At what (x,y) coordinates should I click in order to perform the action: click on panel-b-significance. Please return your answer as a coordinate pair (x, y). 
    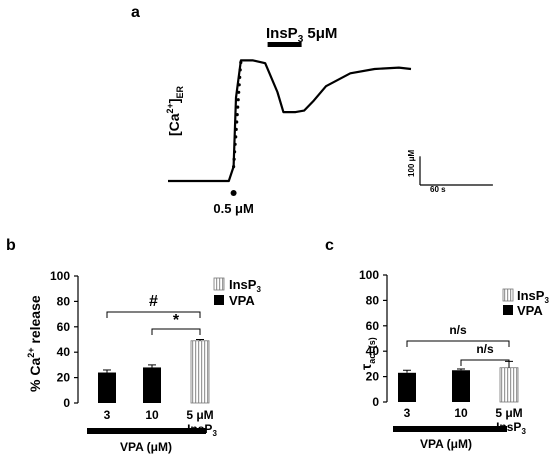
    Looking at the image, I should click on (153, 323).